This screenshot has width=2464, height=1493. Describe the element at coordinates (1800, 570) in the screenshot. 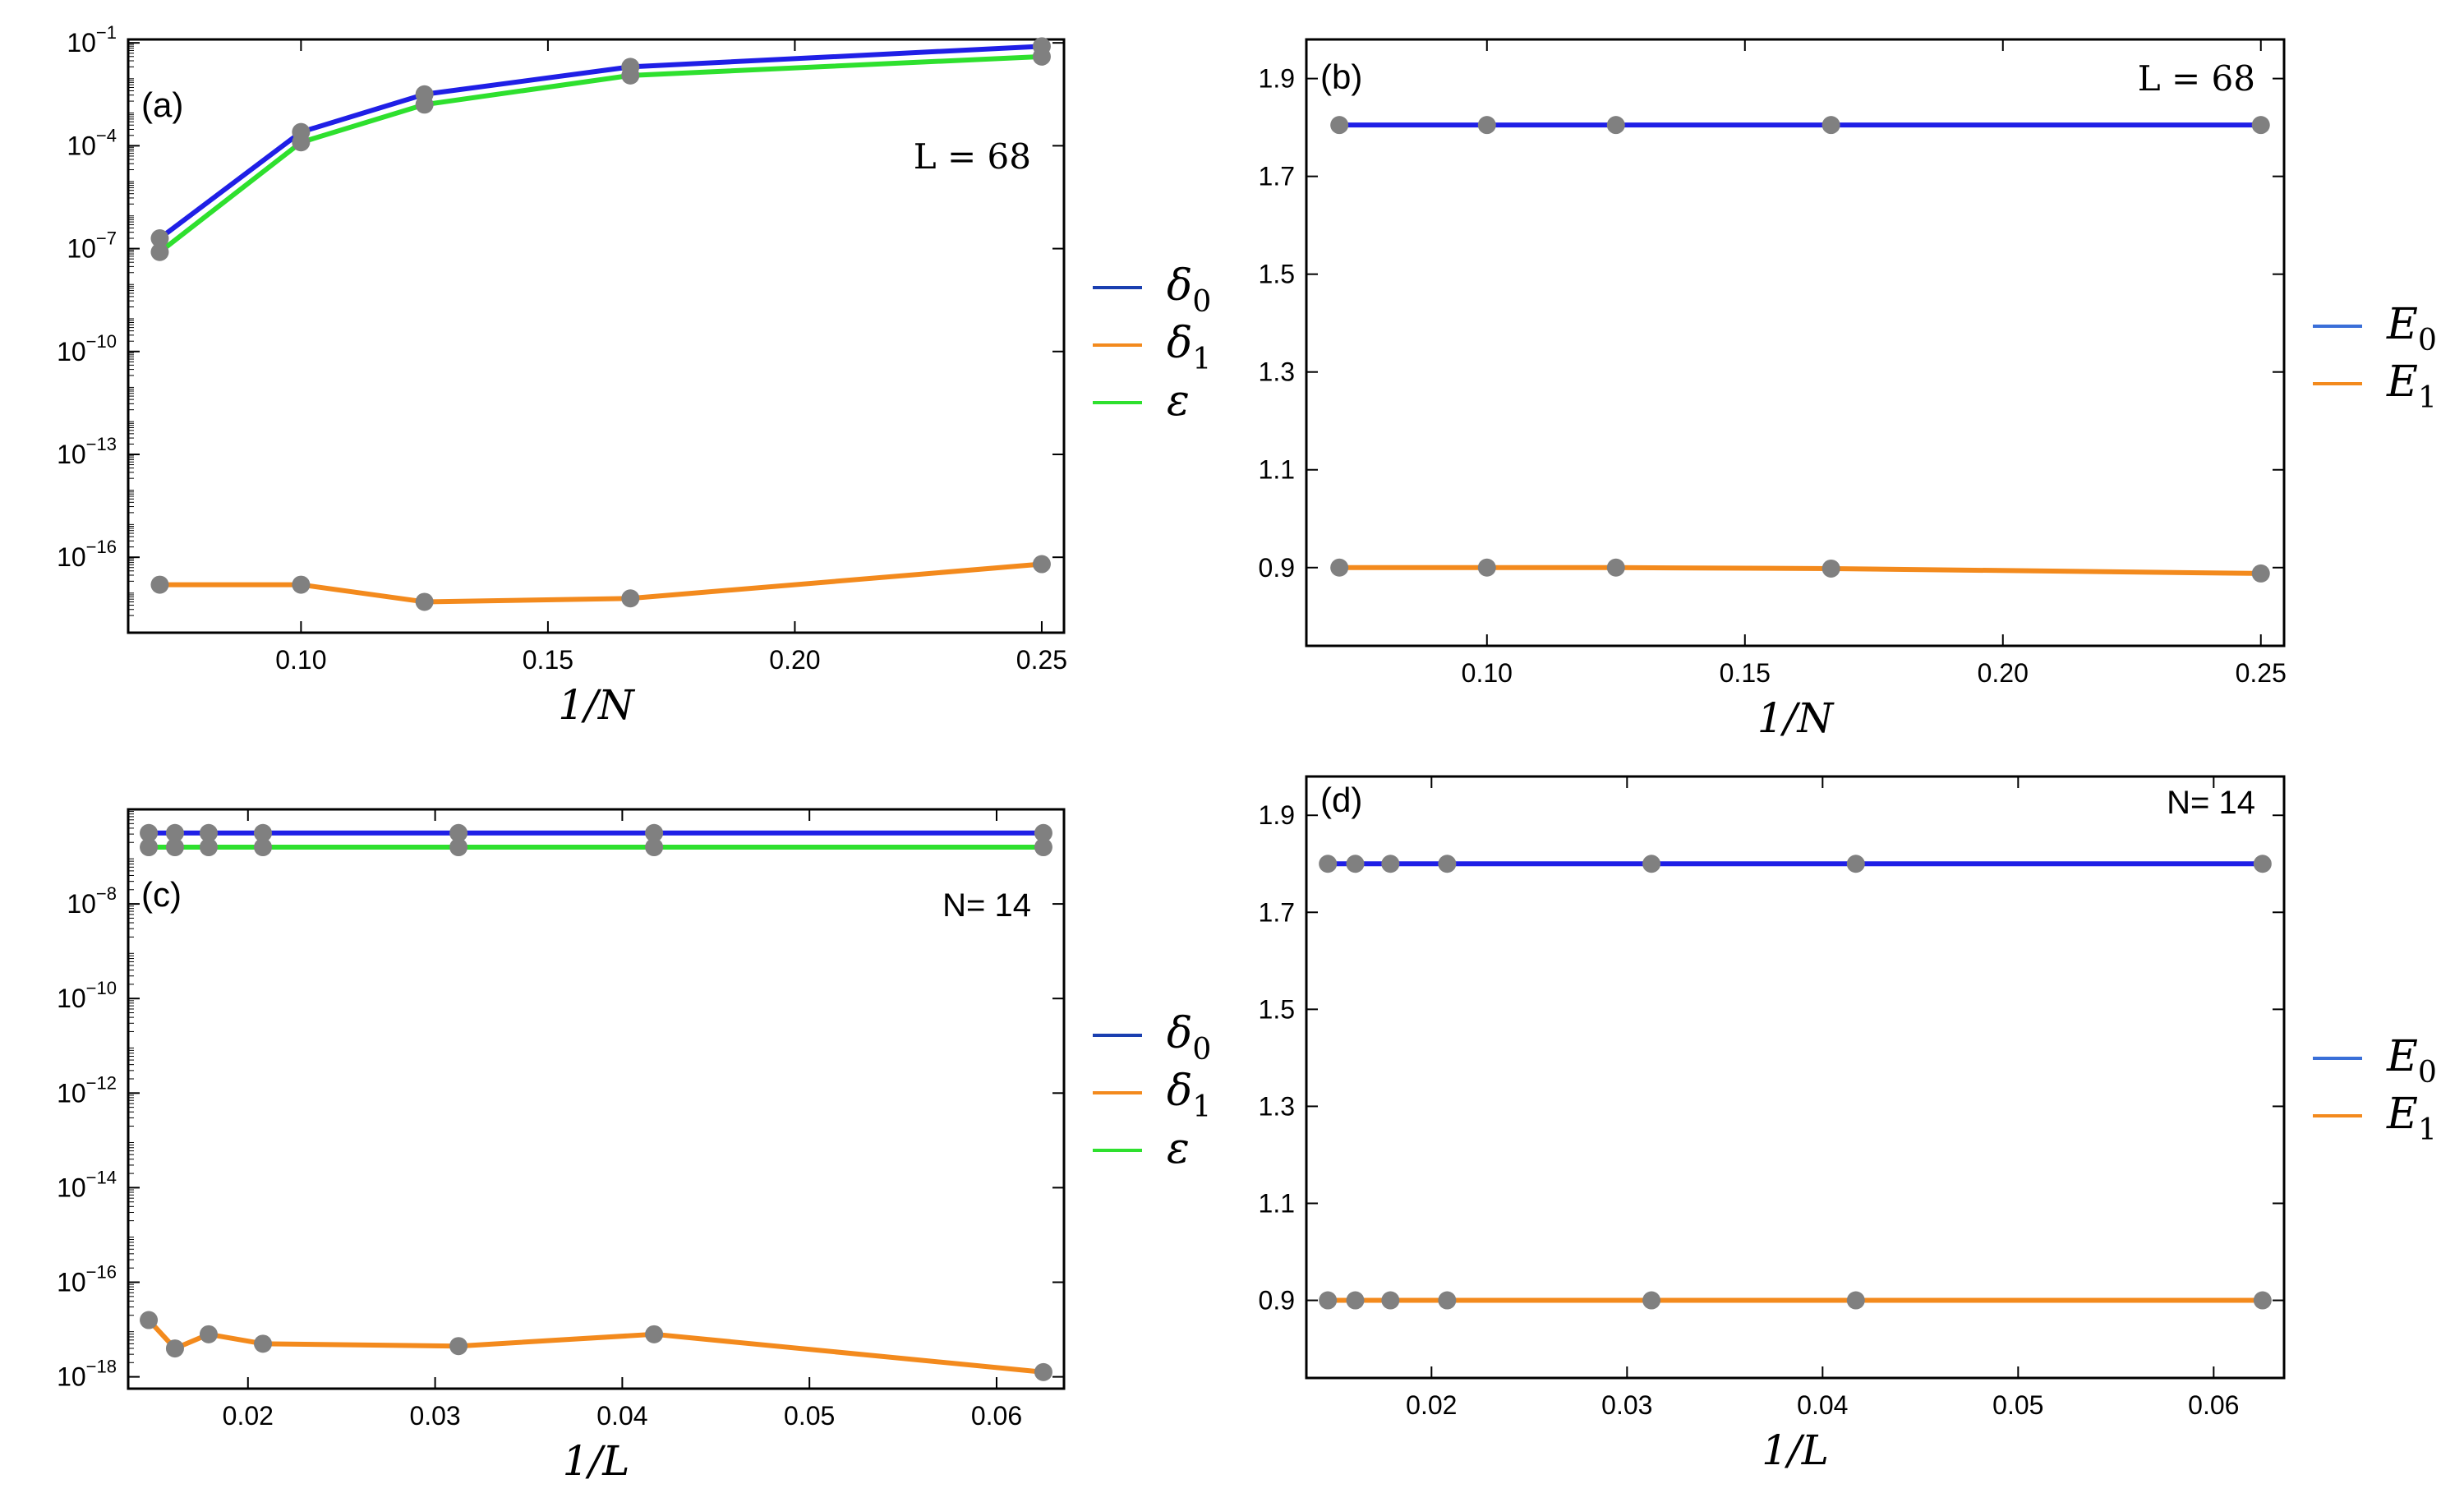

I see `series-line-E1` at that location.